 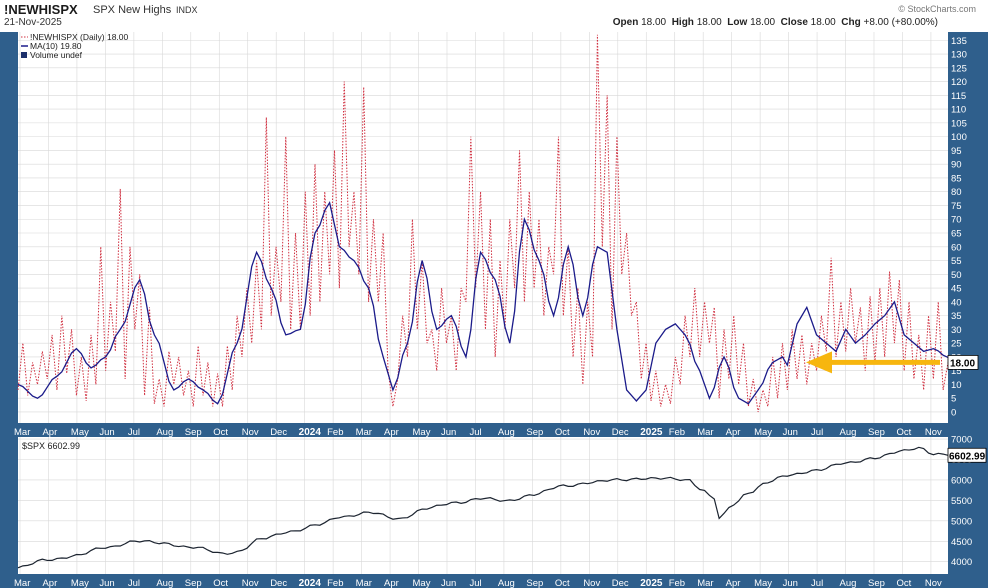 I want to click on top-y-tick-label: 65, so click(x=956, y=234).